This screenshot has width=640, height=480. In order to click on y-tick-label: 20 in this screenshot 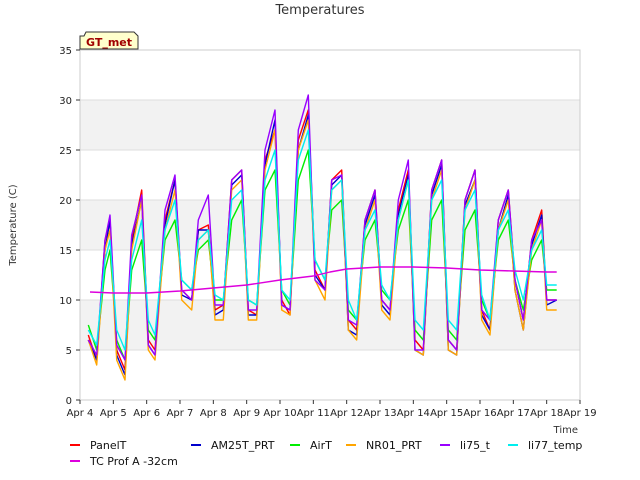, I will do `click(65, 201)`.